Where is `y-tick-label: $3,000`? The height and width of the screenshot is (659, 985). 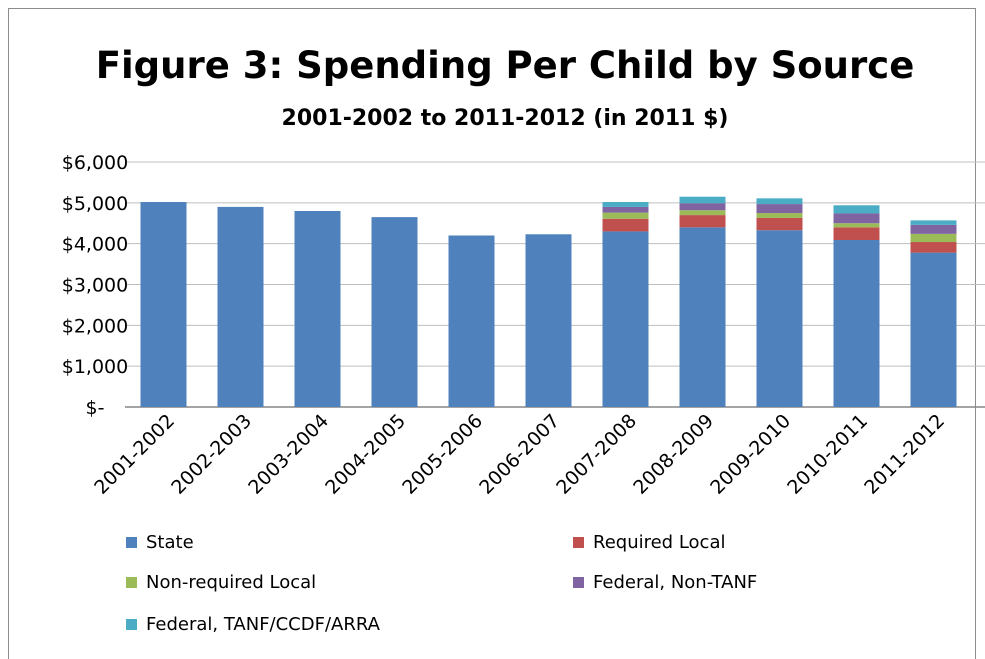
y-tick-label: $3,000 is located at coordinates (95, 286).